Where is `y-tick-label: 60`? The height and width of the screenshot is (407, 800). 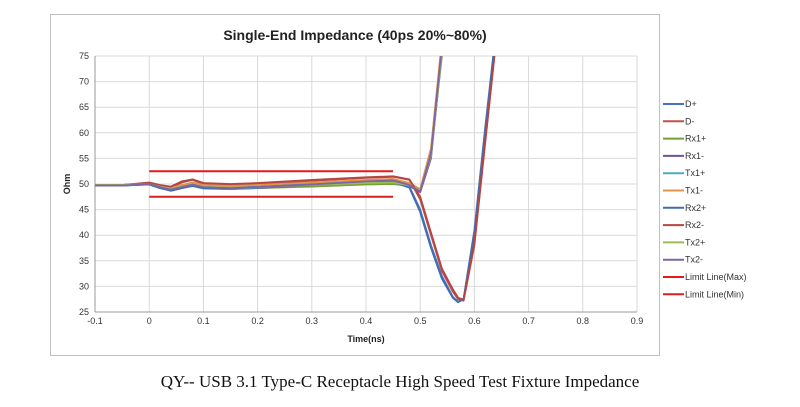
y-tick-label: 60 is located at coordinates (84, 133).